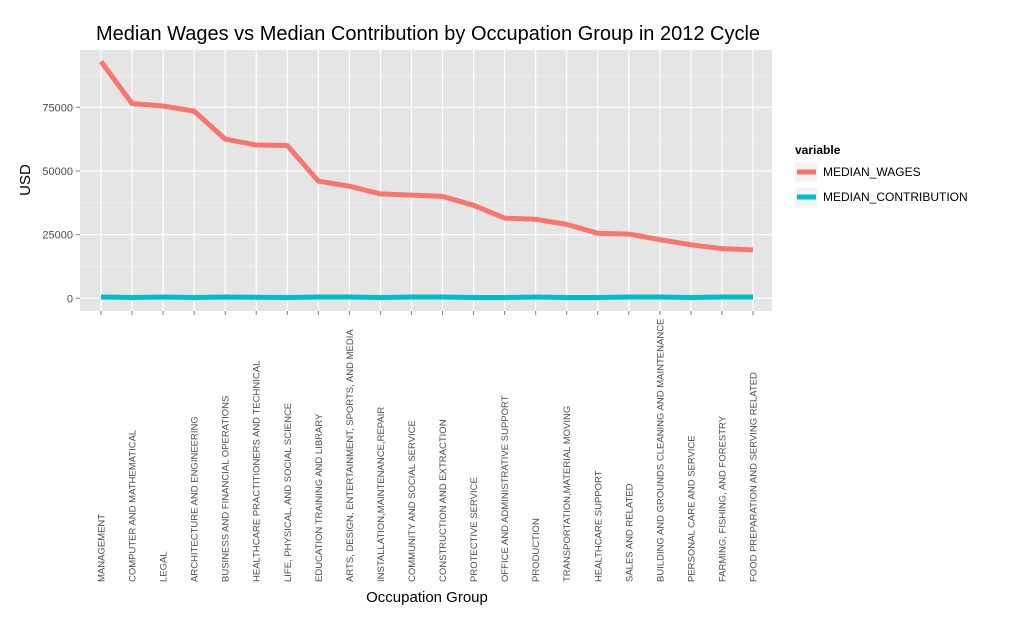 The image size is (1030, 618). Describe the element at coordinates (567, 494) in the screenshot. I see `x-tick-label: TRANSPORTATION,MATERIAL MOVING` at that location.